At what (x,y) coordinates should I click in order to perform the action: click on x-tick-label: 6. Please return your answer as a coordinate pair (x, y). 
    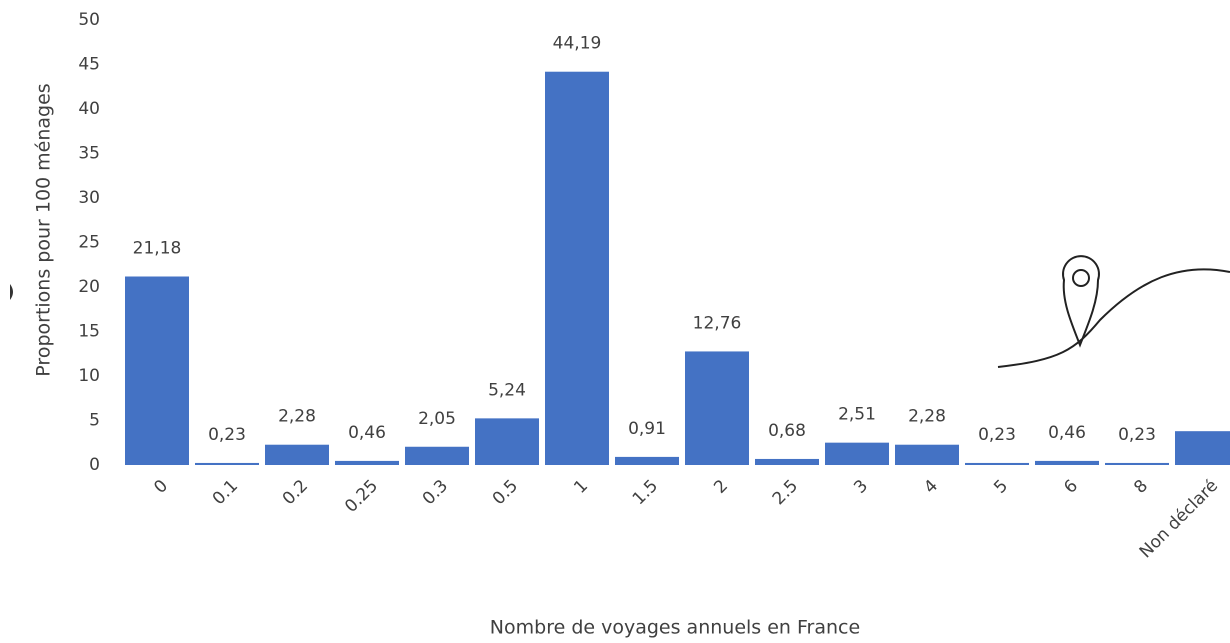
    Looking at the image, I should click on (1071, 487).